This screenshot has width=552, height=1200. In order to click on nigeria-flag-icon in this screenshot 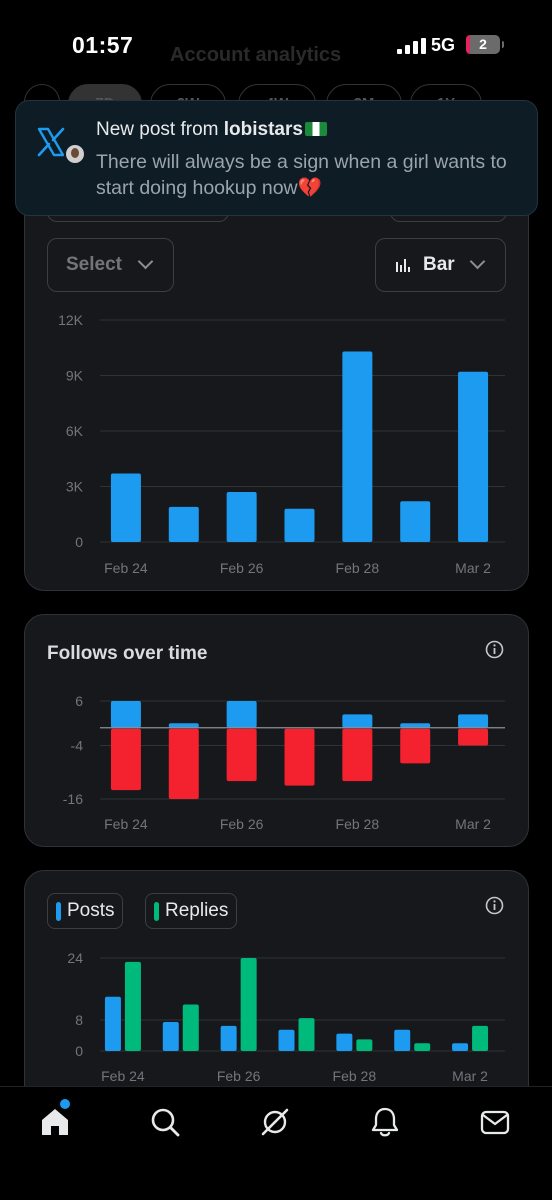, I will do `click(315, 129)`.